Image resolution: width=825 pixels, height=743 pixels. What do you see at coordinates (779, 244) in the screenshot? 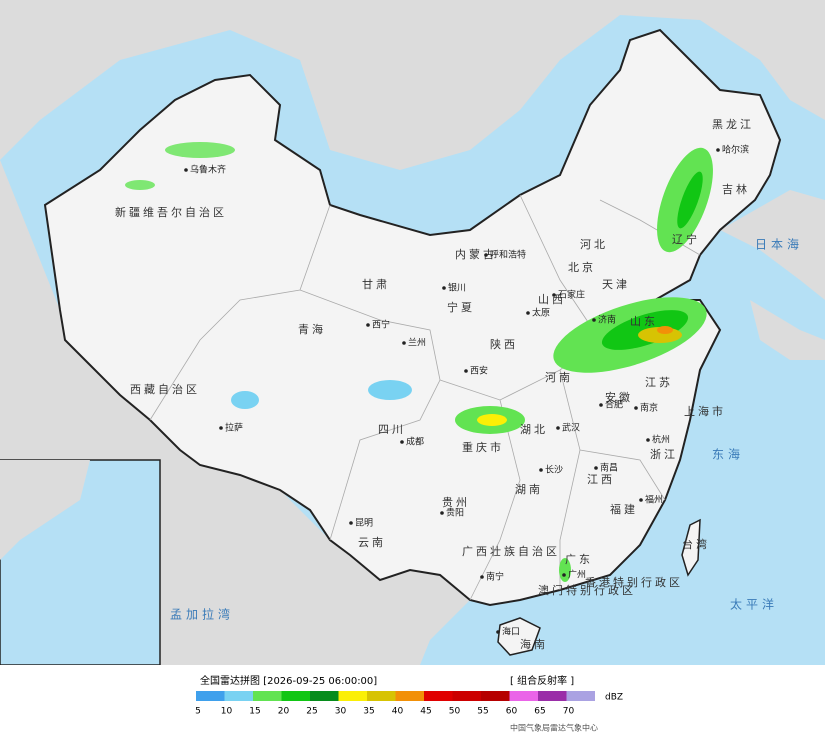
I see `sea-label: 日本海` at bounding box center [779, 244].